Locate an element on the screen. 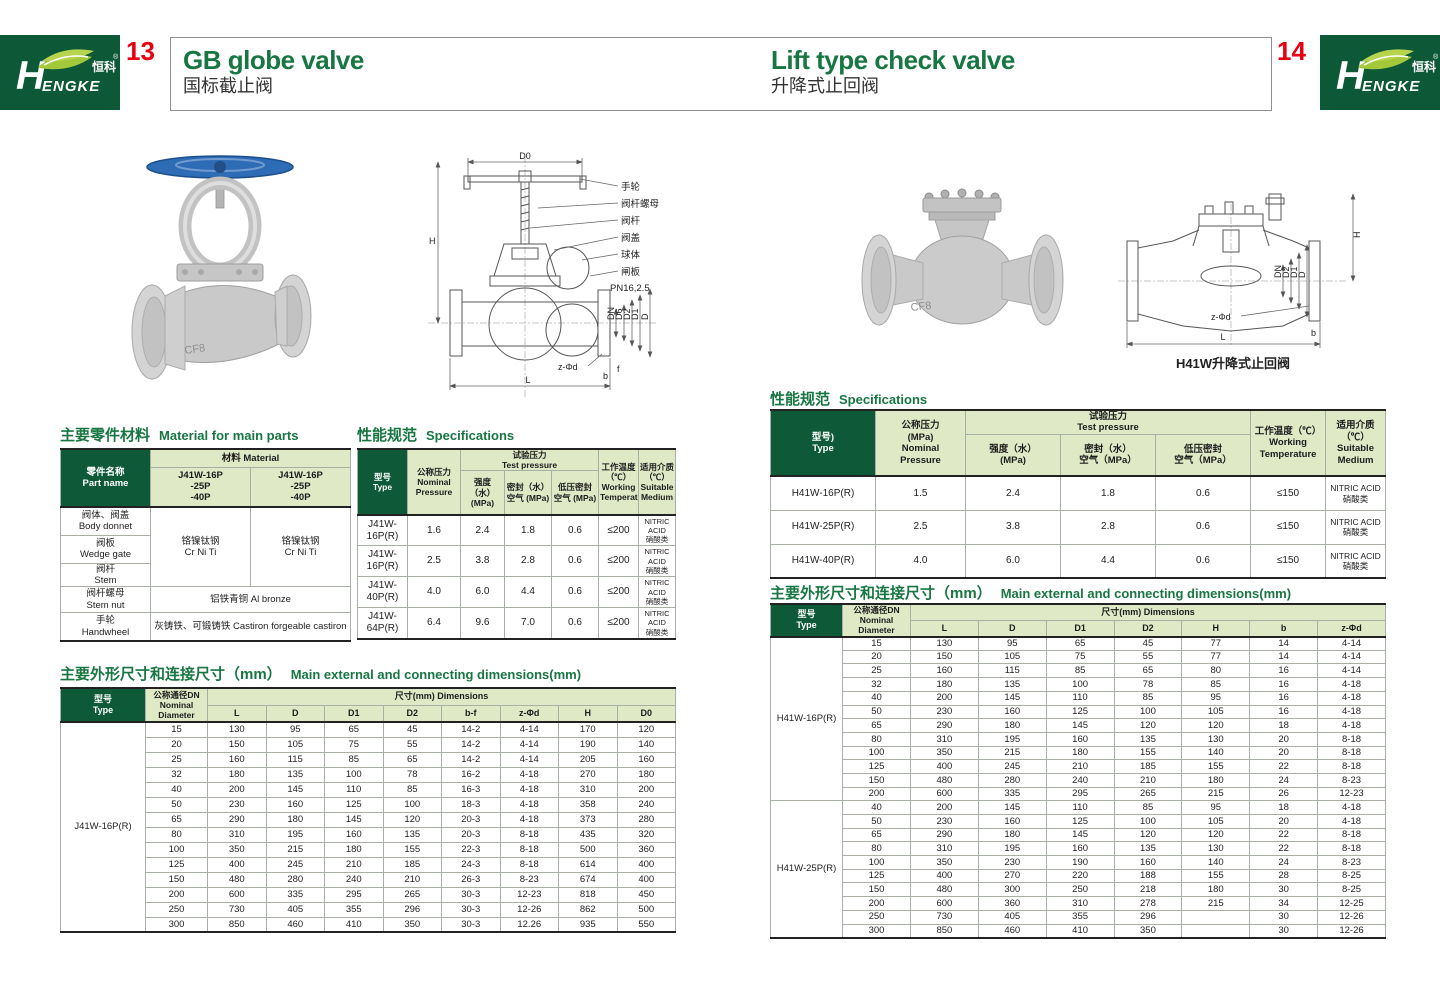 This screenshot has width=1440, height=984. cell: 6.0 is located at coordinates (1013, 561).